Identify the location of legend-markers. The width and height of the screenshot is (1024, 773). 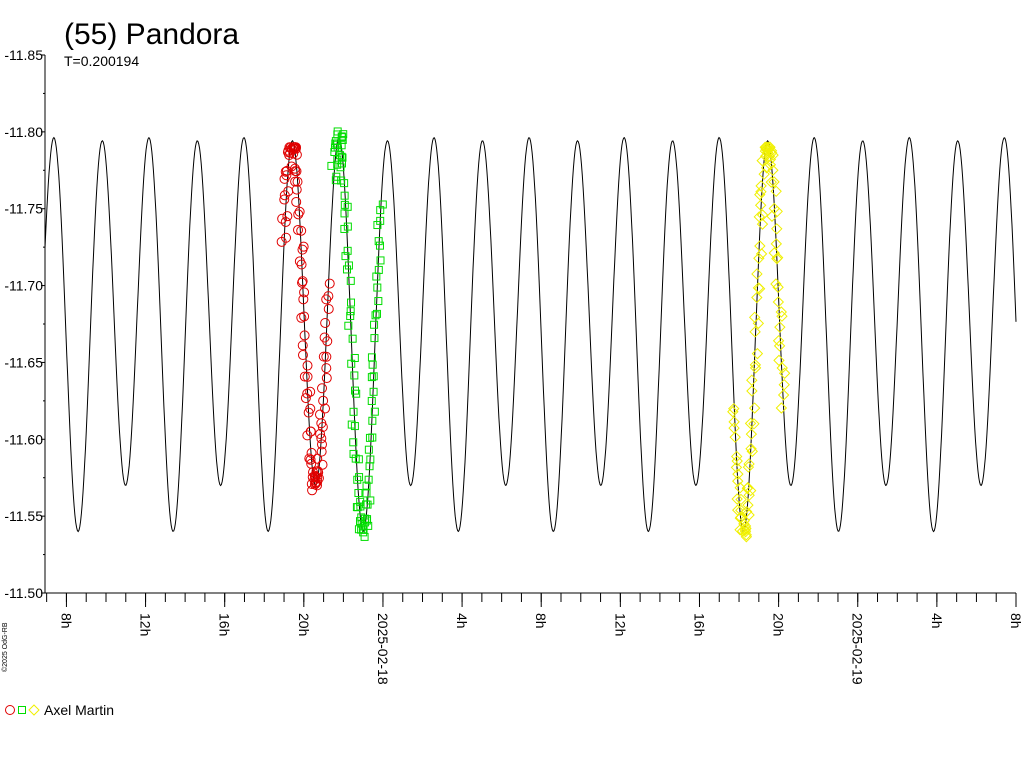
(22, 710).